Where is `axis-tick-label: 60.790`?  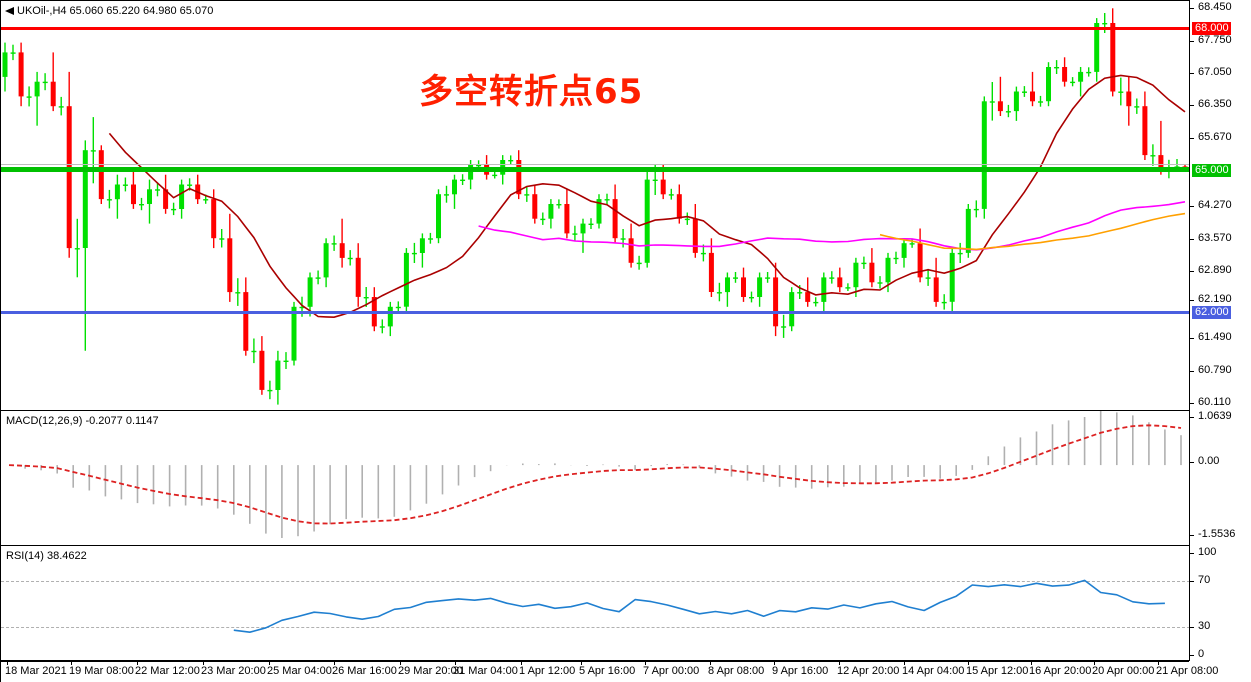 axis-tick-label: 60.790 is located at coordinates (1215, 370).